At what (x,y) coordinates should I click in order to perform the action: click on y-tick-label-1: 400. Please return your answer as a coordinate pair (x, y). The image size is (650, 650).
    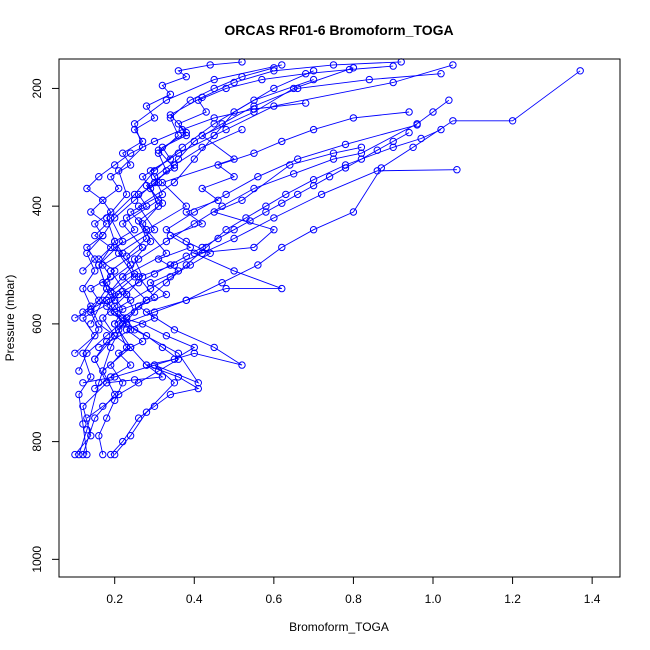
    Looking at the image, I should click on (37, 206).